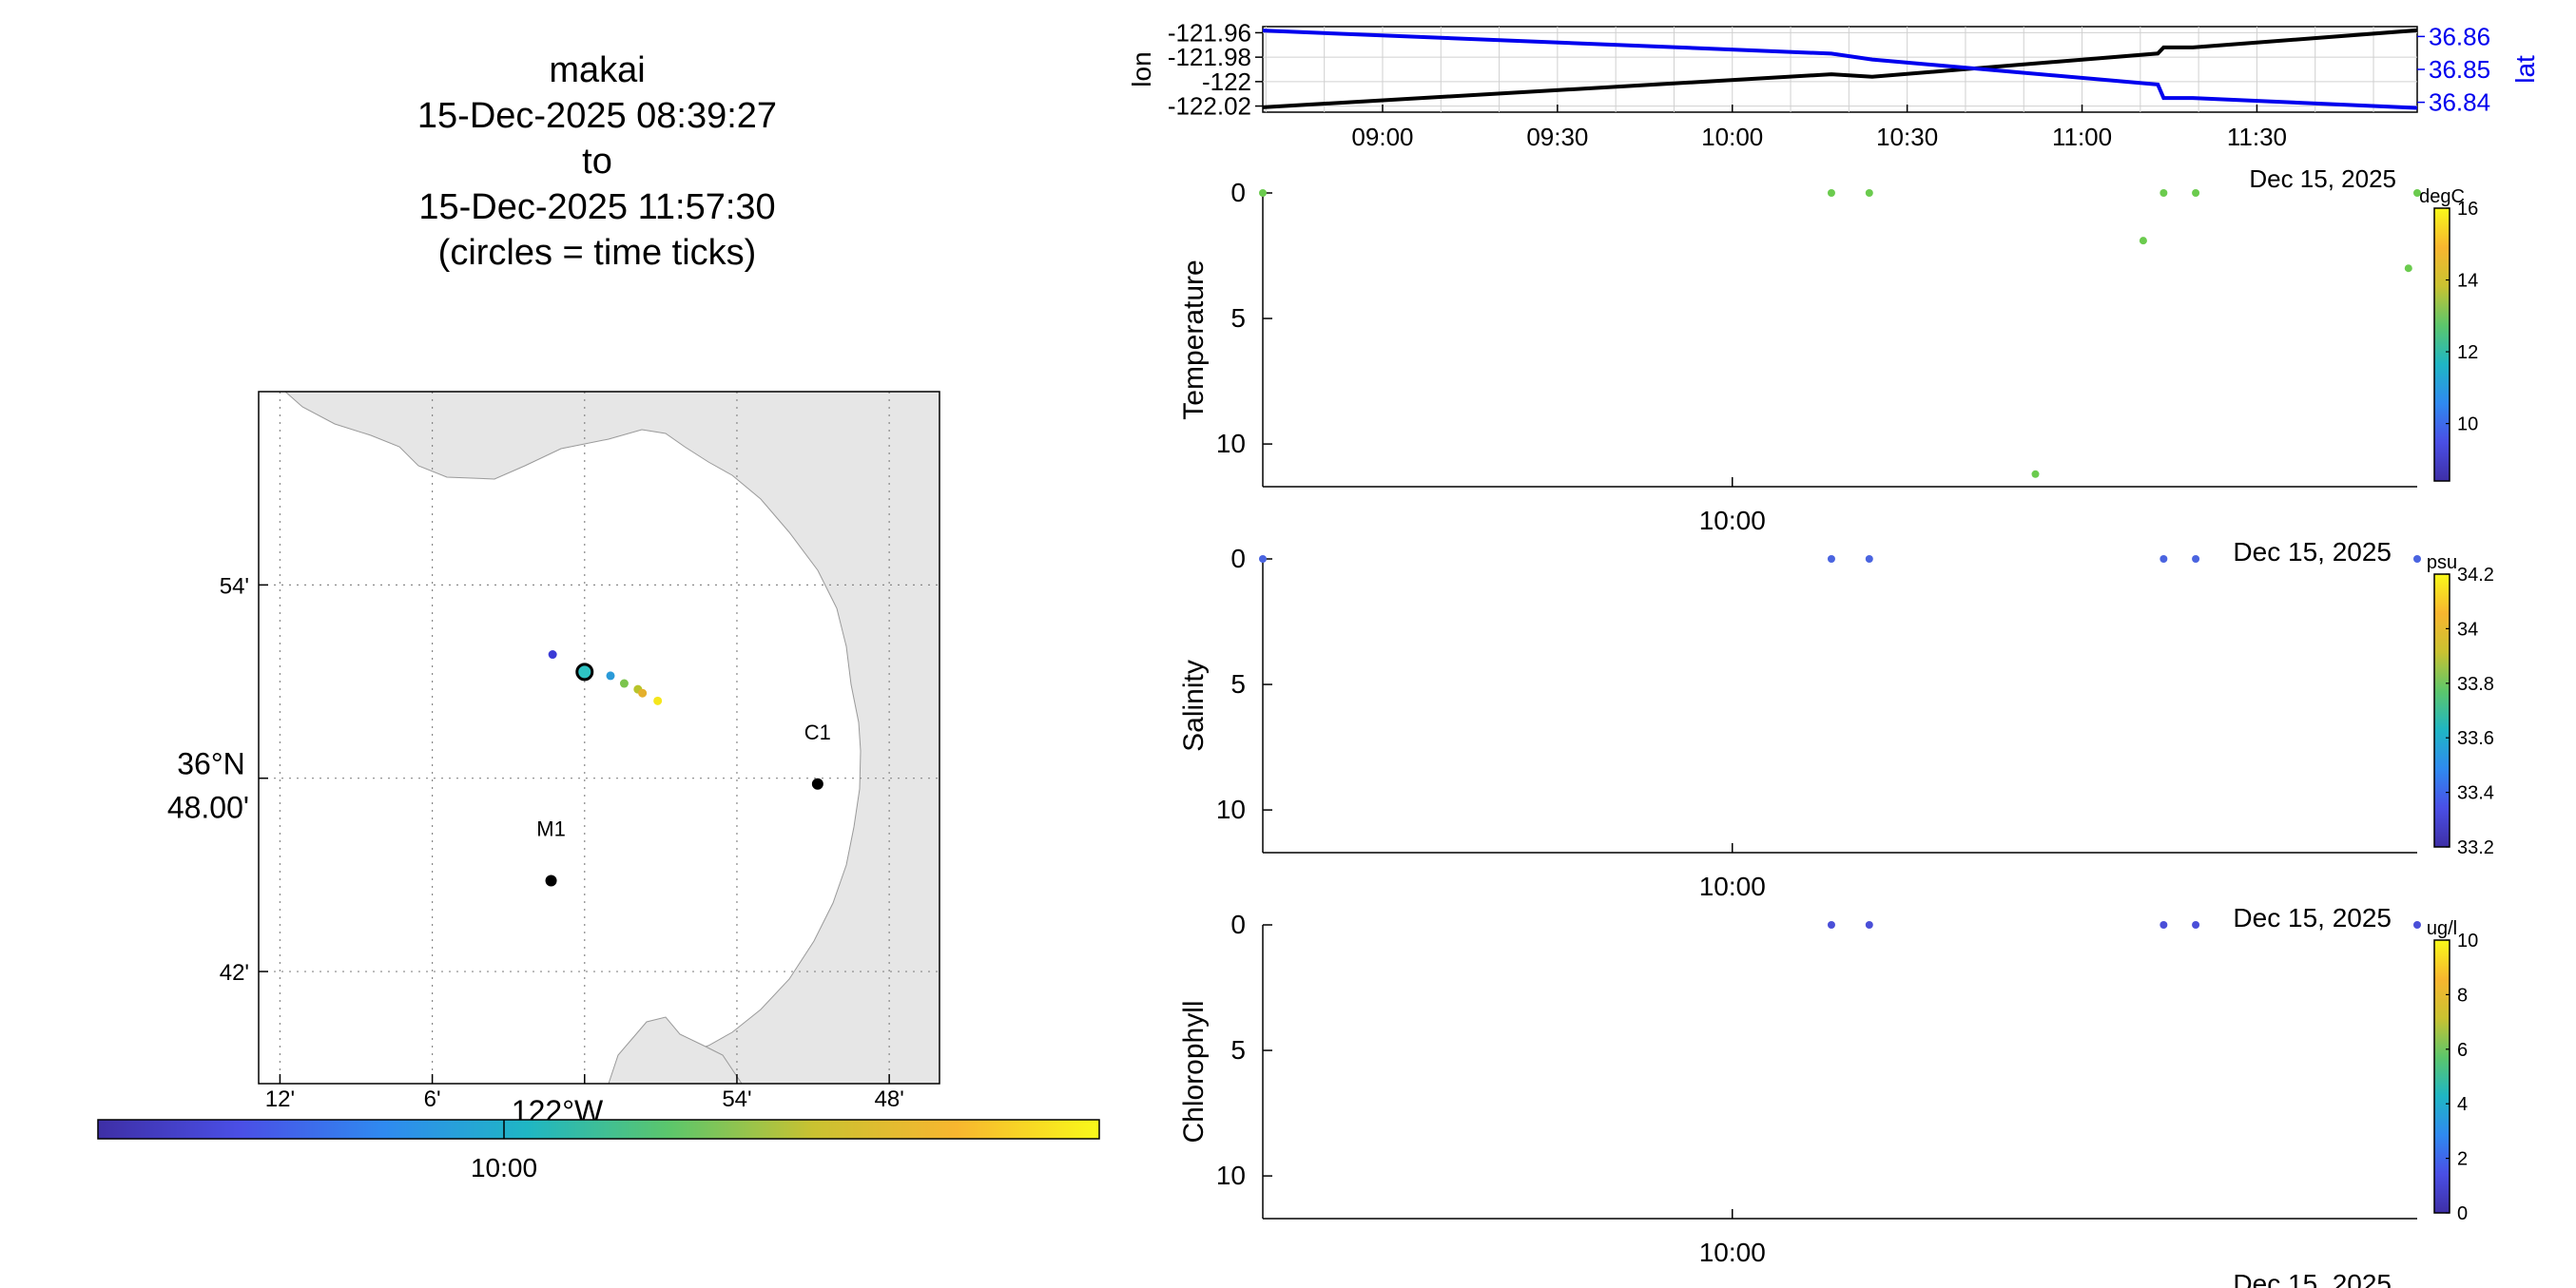 The height and width of the screenshot is (1288, 2576). I want to click on chlorophyll-colorbar-tick-label: 10, so click(2467, 941).